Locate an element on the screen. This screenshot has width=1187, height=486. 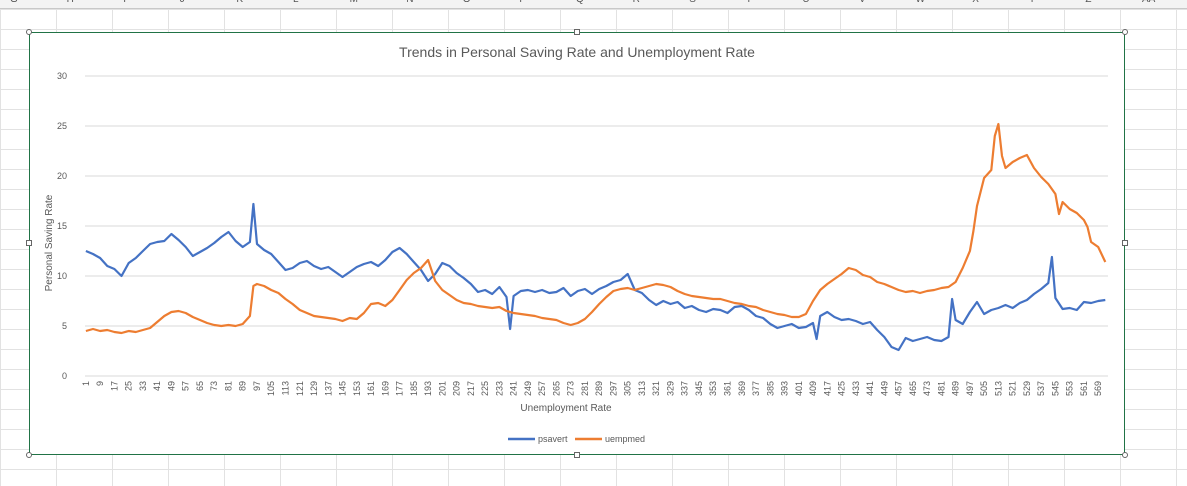
x-tick-label: 97 is located at coordinates (257, 386).